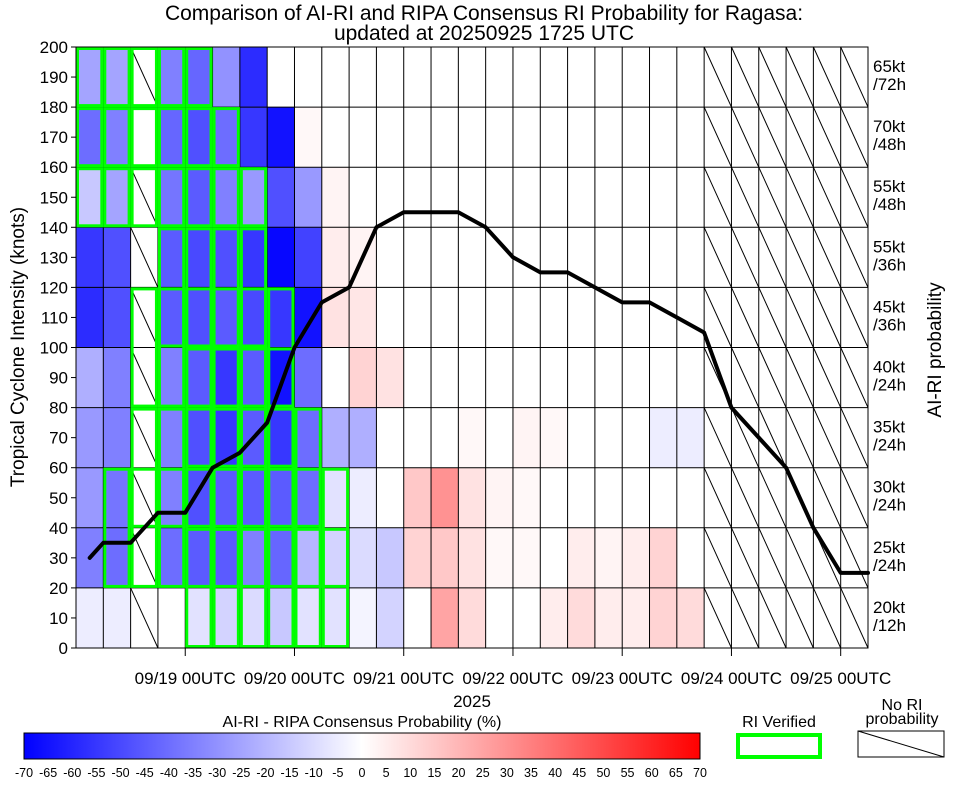 This screenshot has height=786, width=964. Describe the element at coordinates (54, 348) in the screenshot. I see `y-tick-label: 100` at that location.